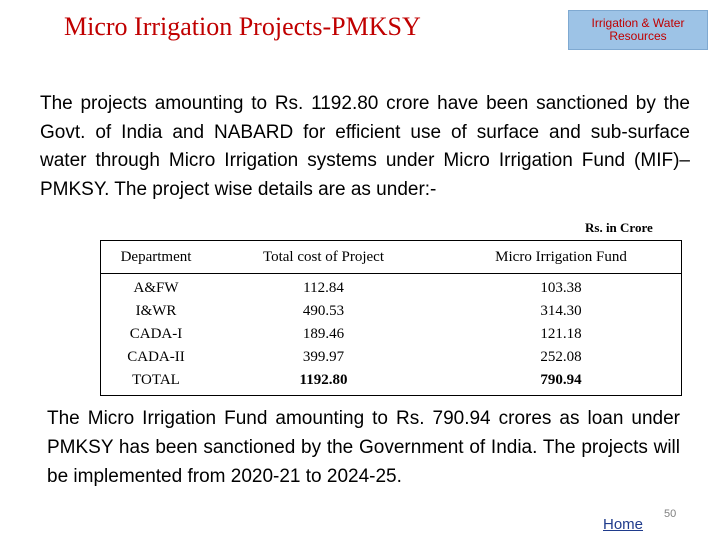  I want to click on cell-mif: 314.30, so click(561, 311).